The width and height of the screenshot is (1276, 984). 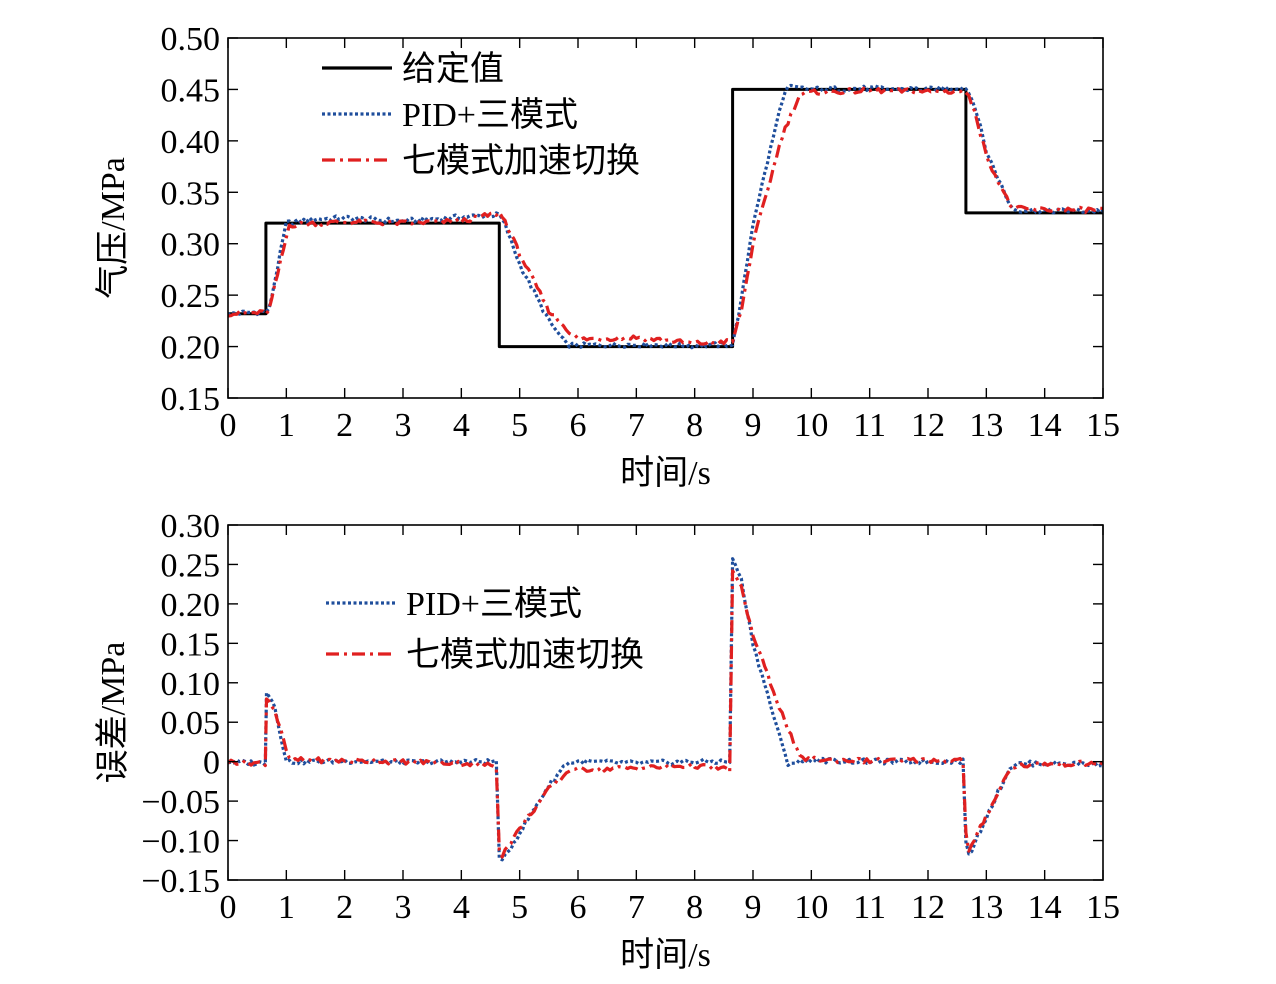 I want to click on y-axis-title: 气压/MPa, so click(x=113, y=228).